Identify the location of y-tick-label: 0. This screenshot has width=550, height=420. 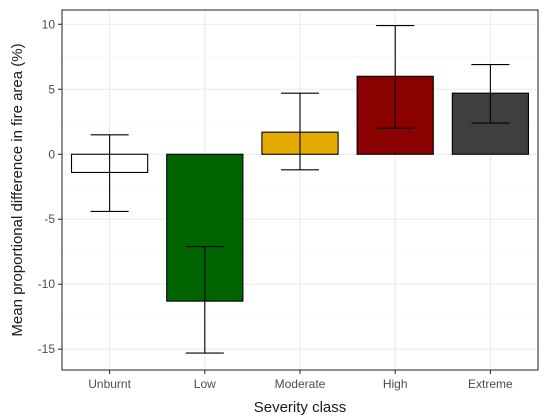
(51, 154).